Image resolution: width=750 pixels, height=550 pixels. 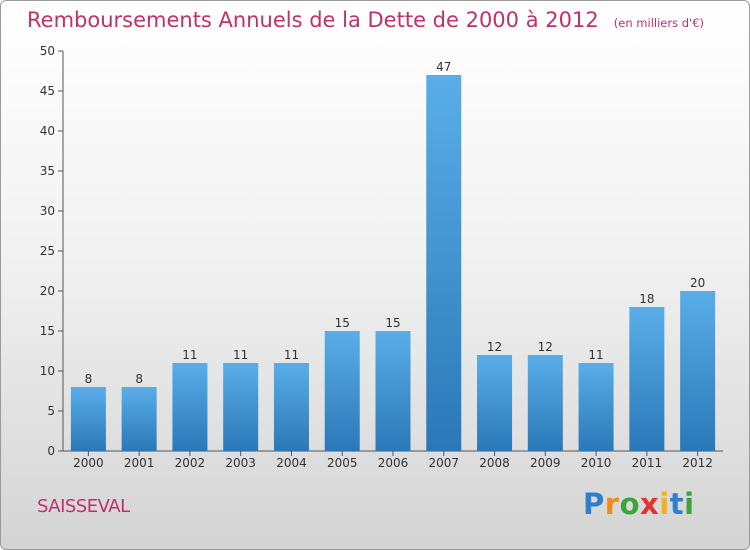 What do you see at coordinates (47, 371) in the screenshot?
I see `y-tick-label: 10` at bounding box center [47, 371].